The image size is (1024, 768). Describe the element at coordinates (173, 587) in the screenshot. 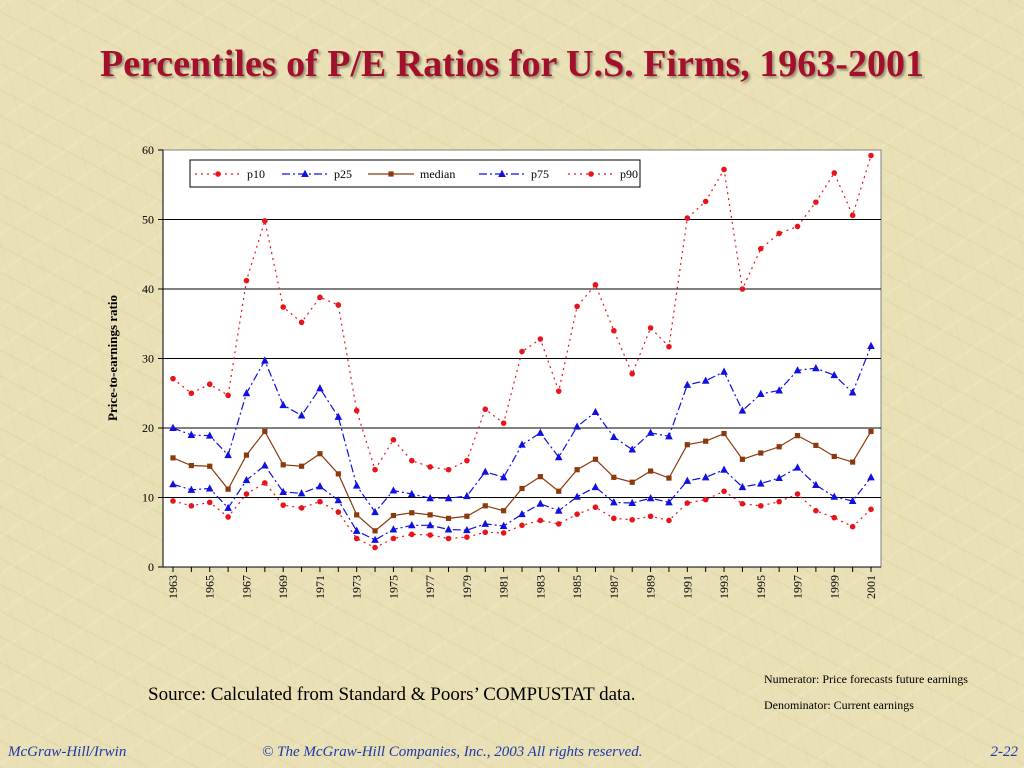

I see `x-tick-label: 1963` at that location.